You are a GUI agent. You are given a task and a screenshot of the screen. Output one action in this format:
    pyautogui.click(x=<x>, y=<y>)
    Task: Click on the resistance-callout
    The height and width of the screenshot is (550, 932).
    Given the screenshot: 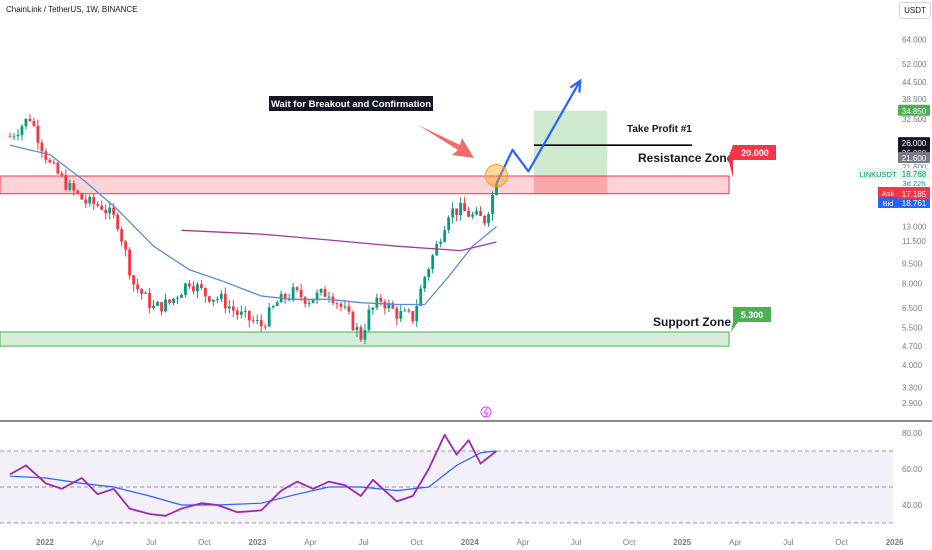 What is the action you would take?
    pyautogui.click(x=752, y=161)
    